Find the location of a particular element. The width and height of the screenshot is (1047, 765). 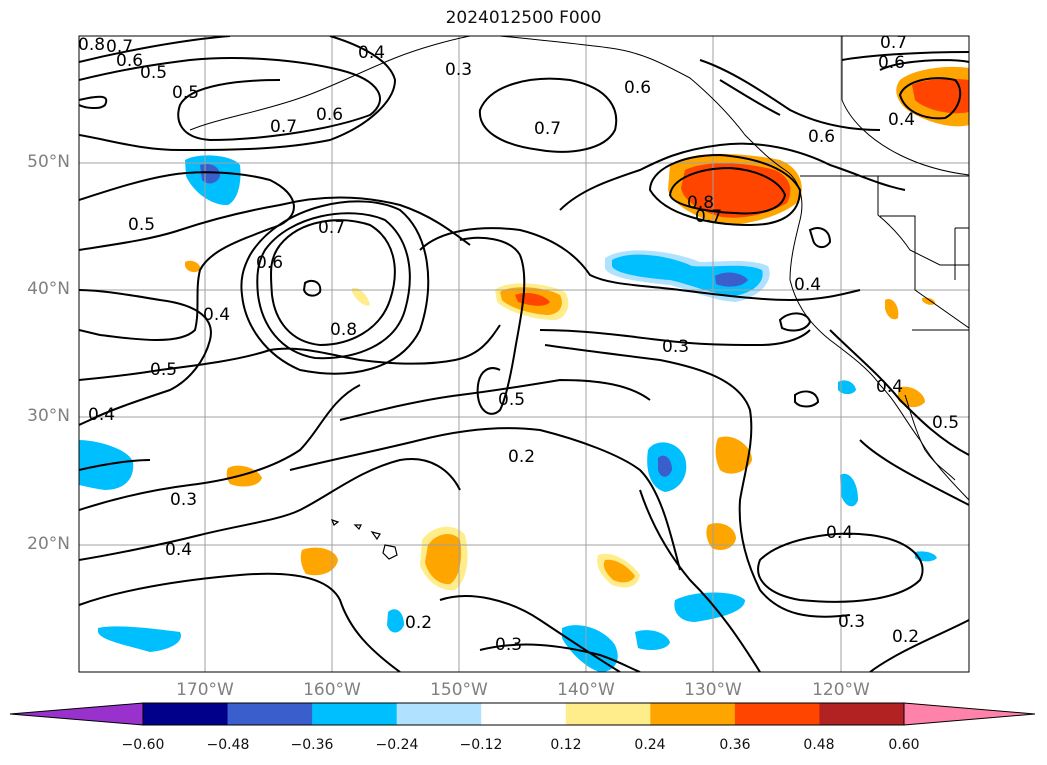

colorbar-tick-label: −0.12 is located at coordinates (481, 745).